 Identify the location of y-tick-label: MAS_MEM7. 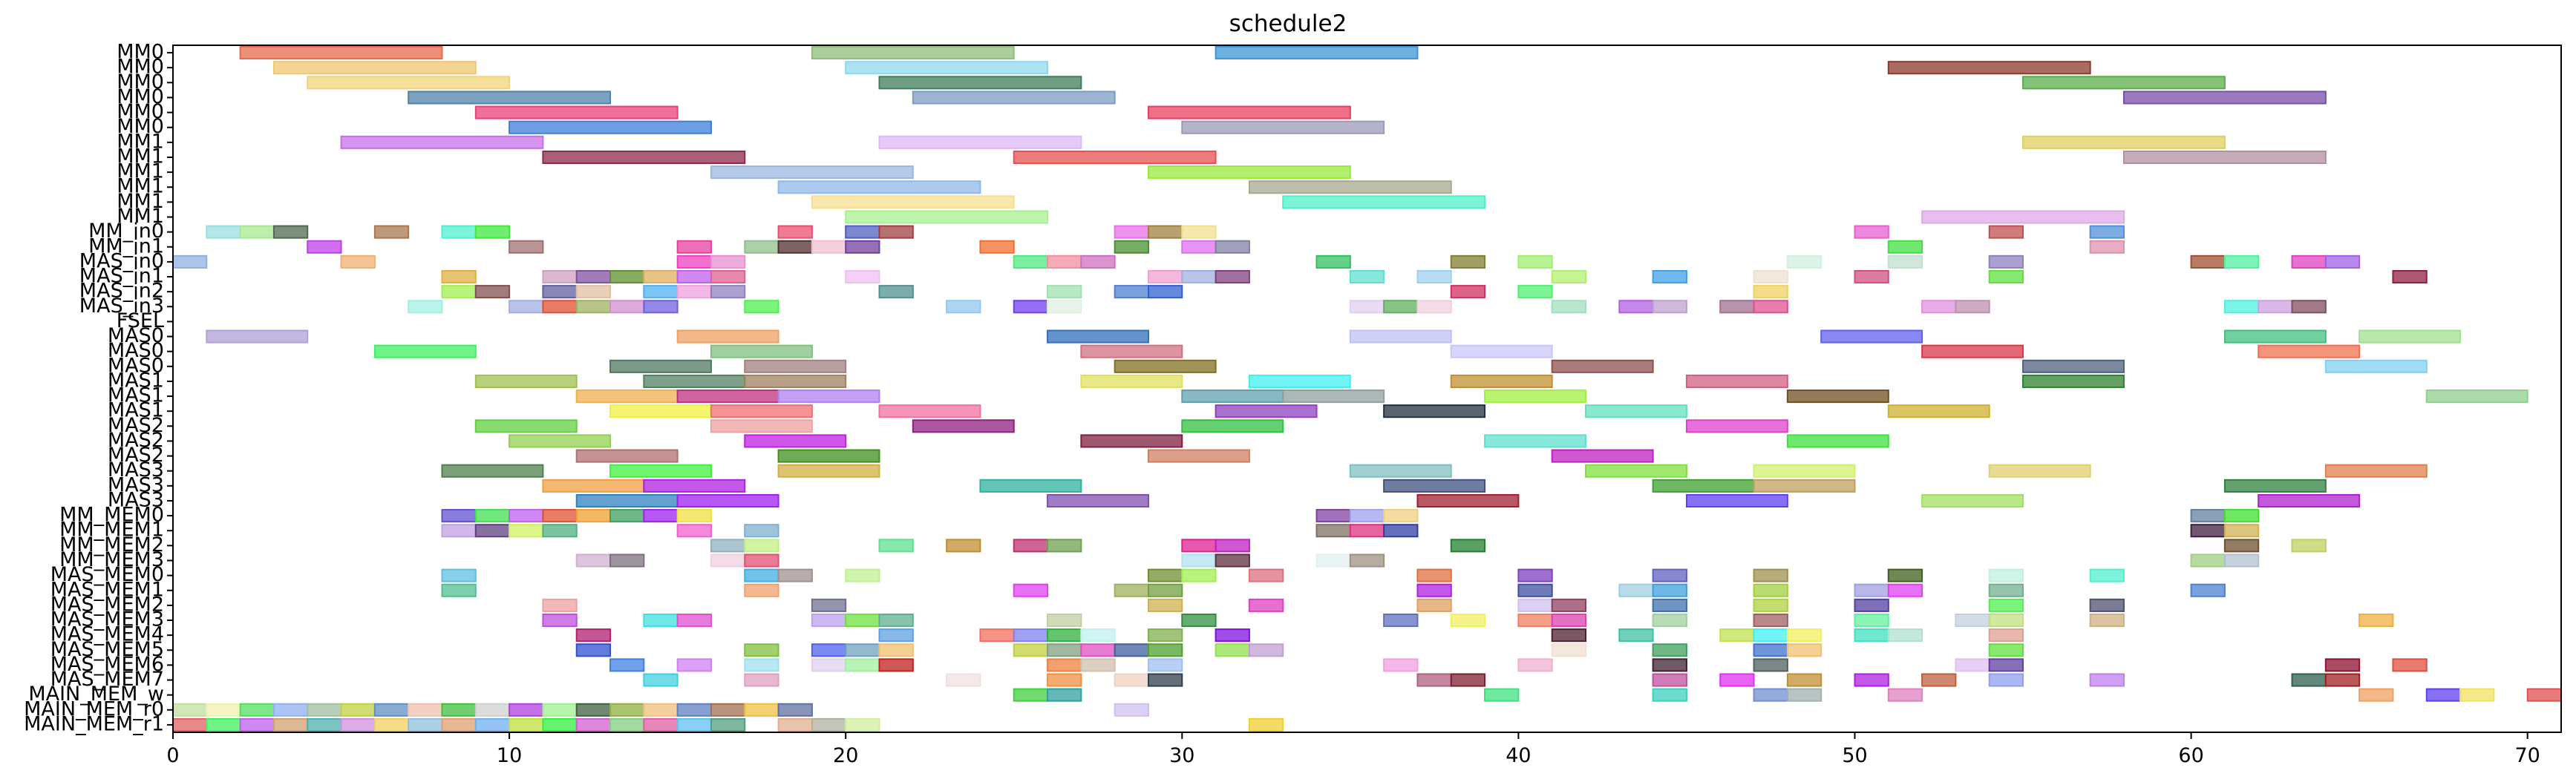
(107, 679).